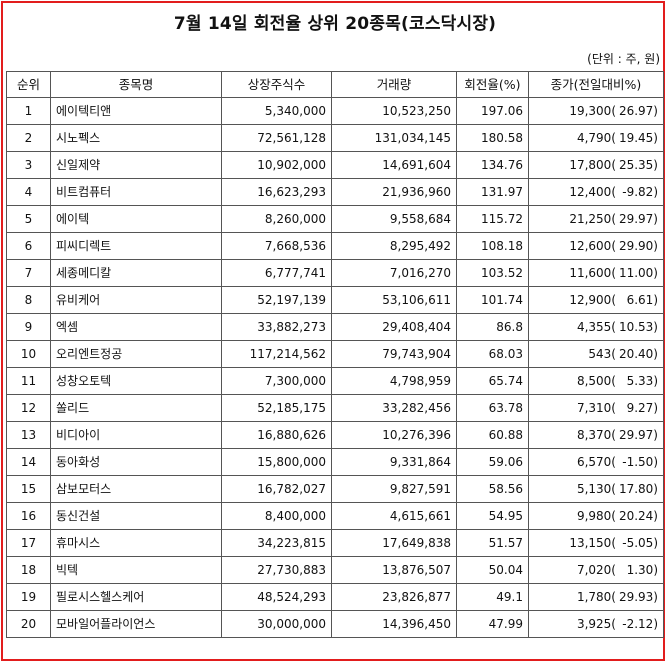 The image size is (670, 665). What do you see at coordinates (136, 489) in the screenshot?
I see `name-cell: 삼보모터스` at bounding box center [136, 489].